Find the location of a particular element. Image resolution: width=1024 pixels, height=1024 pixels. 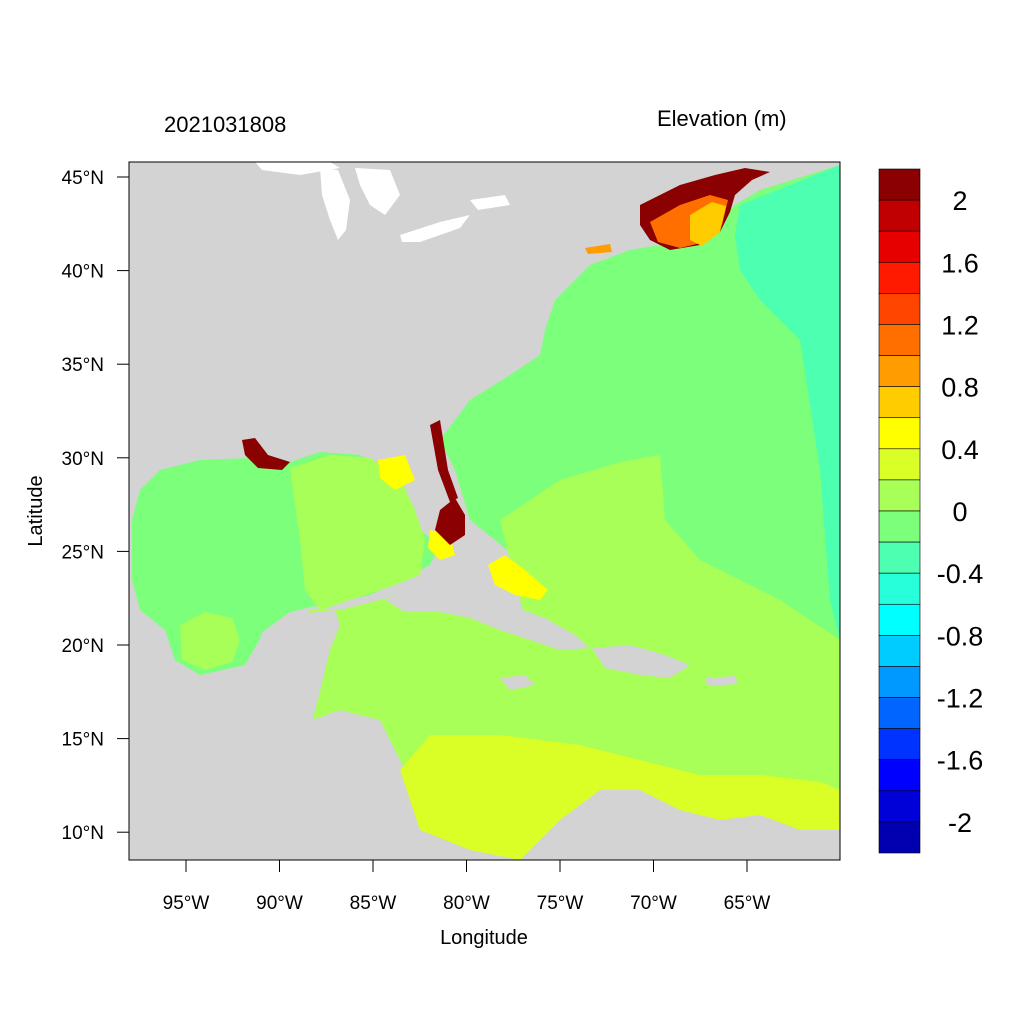

colorbar-label: 0 is located at coordinates (959, 512).